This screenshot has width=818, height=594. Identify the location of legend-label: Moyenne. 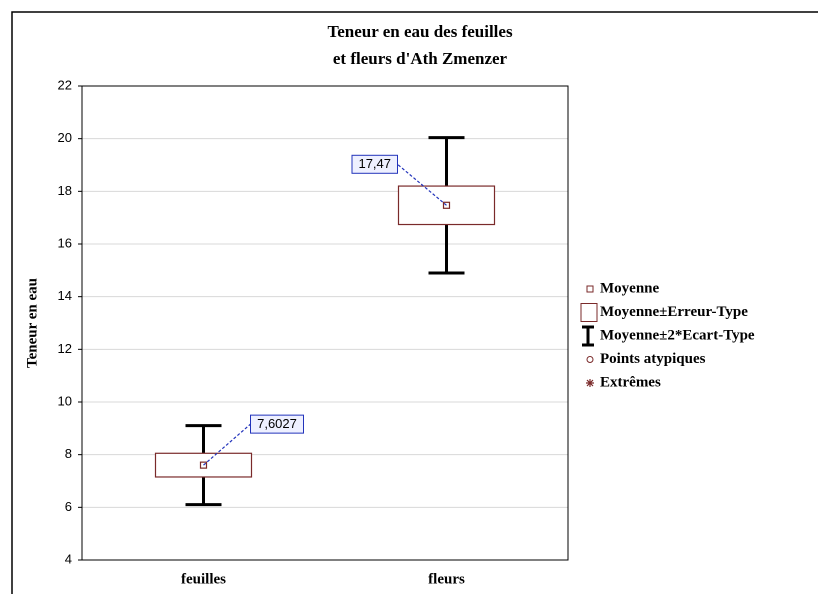
(630, 288).